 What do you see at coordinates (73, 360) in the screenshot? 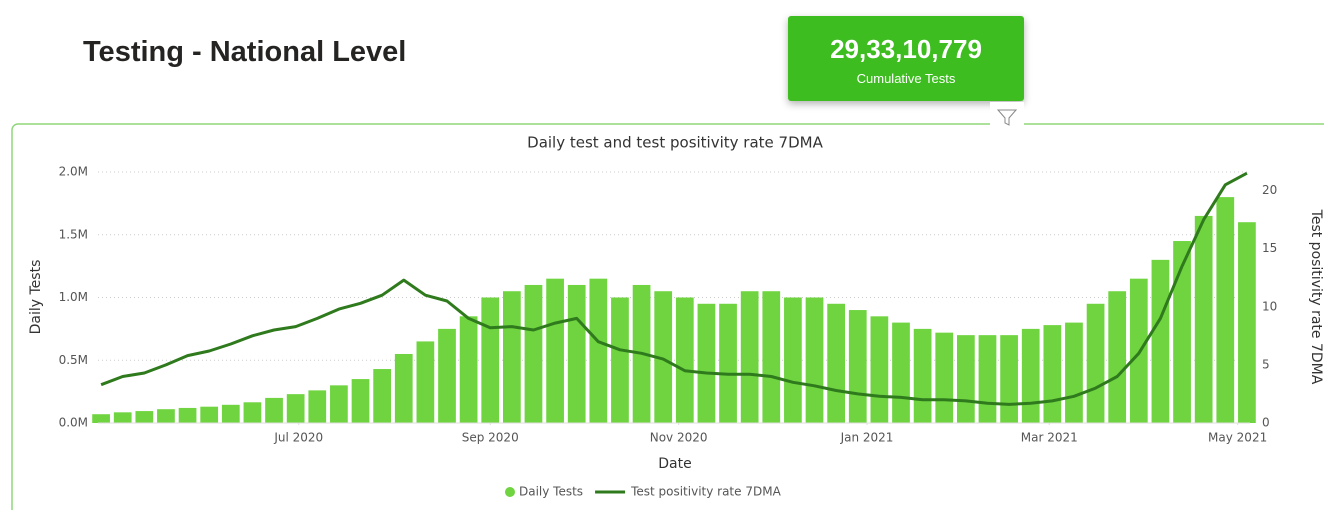
I see `y-tick-label: 0.5M` at bounding box center [73, 360].